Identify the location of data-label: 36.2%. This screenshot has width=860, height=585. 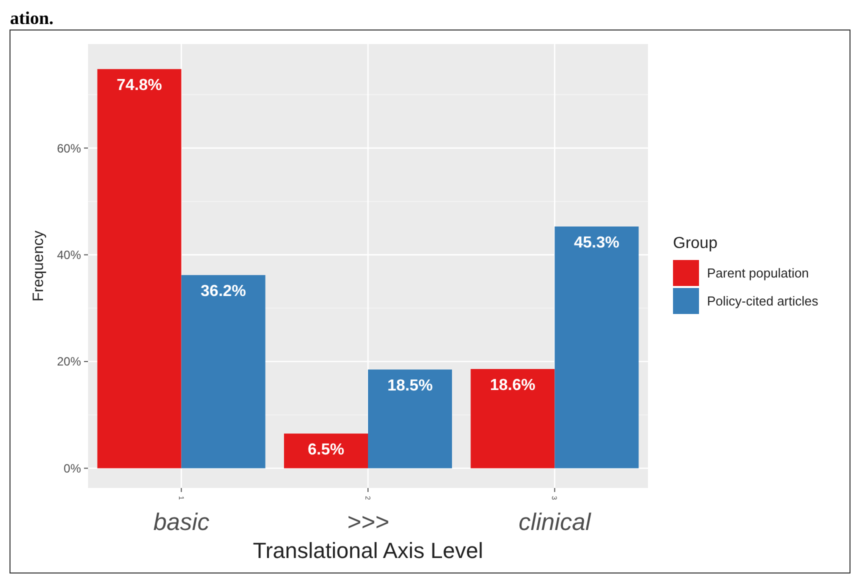
(223, 291).